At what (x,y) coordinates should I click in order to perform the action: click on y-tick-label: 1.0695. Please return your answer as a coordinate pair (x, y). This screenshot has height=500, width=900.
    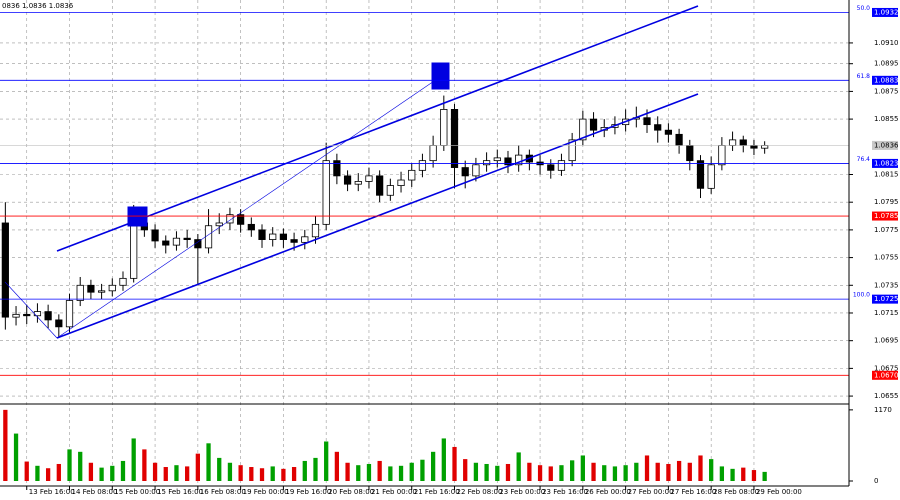
    Looking at the image, I should click on (886, 341).